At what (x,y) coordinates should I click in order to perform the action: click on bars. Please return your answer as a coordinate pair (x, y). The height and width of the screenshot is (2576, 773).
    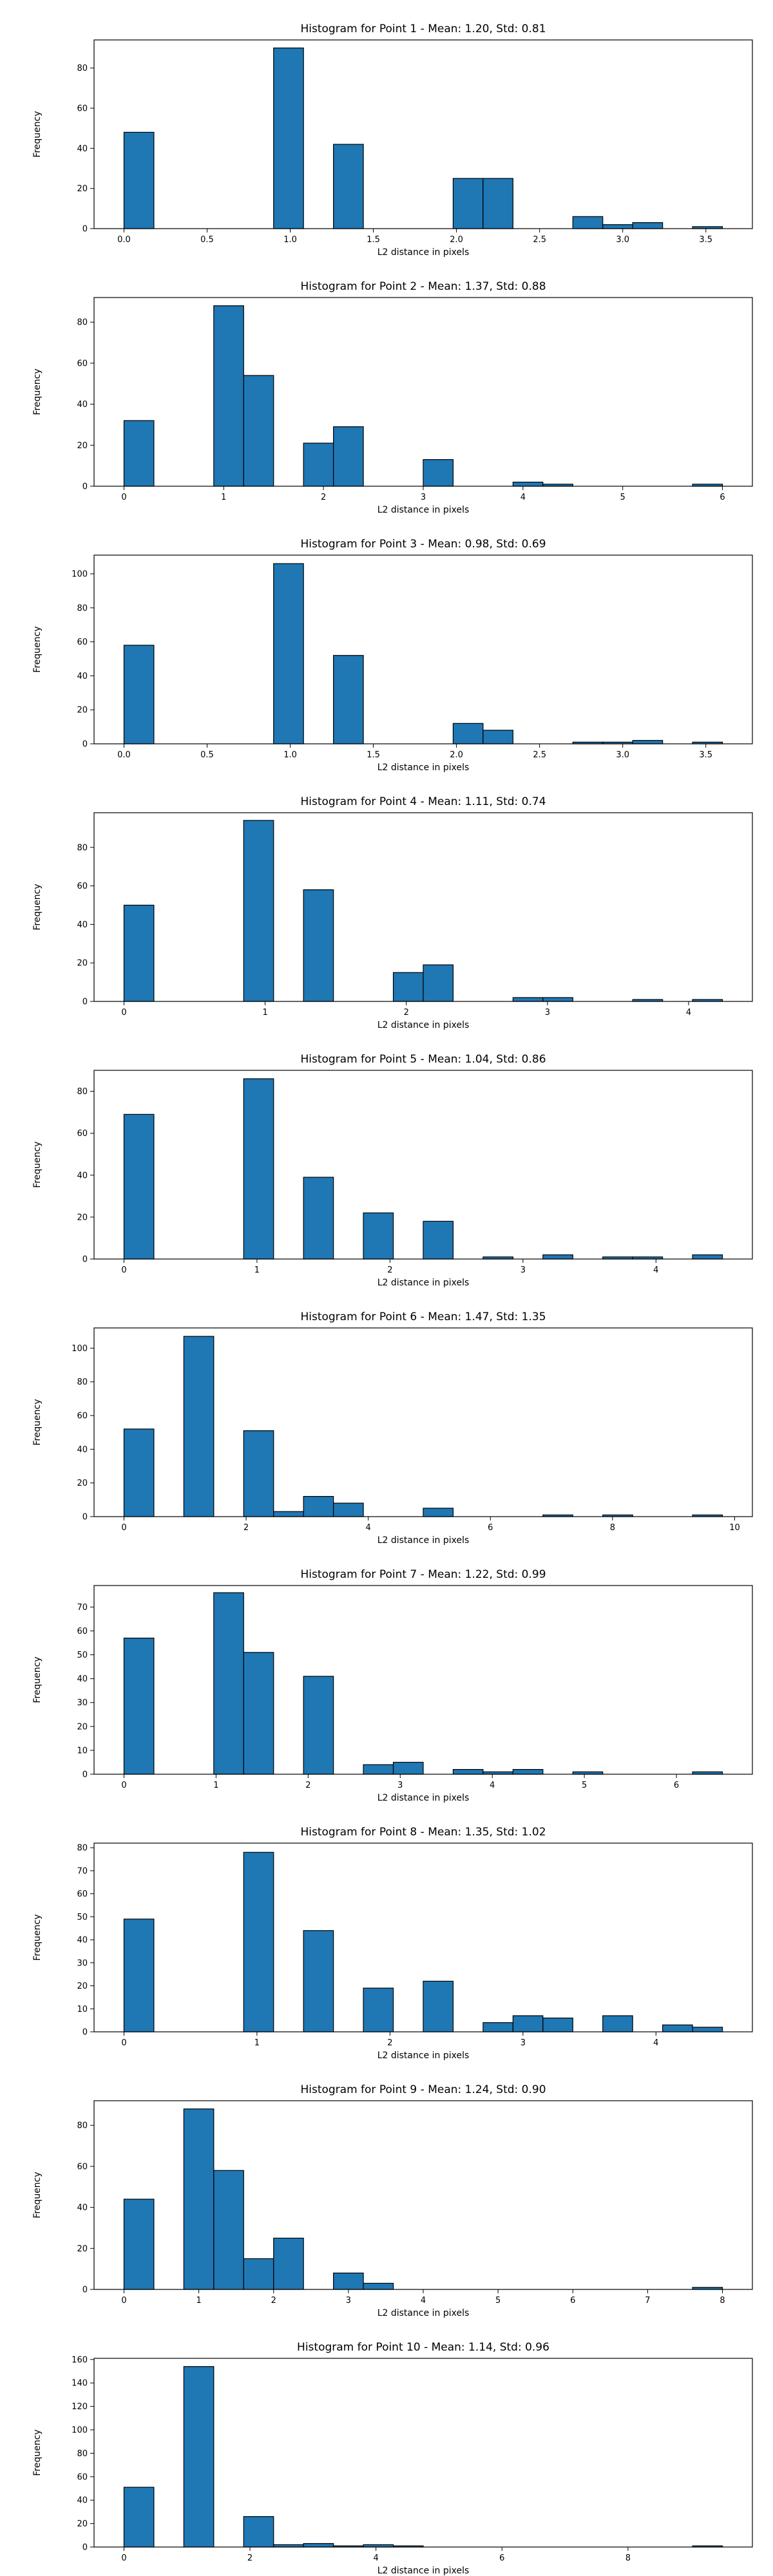
    Looking at the image, I should click on (423, 1426).